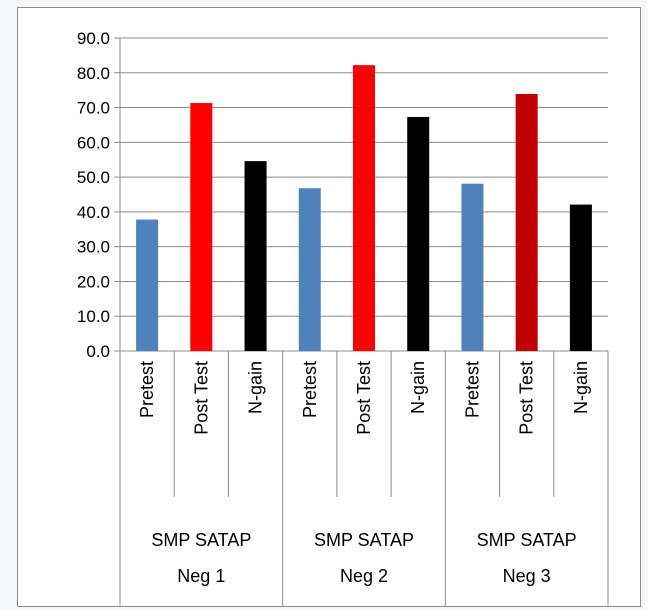 The height and width of the screenshot is (610, 647). I want to click on group-label-line2: Neg 3, so click(527, 576).